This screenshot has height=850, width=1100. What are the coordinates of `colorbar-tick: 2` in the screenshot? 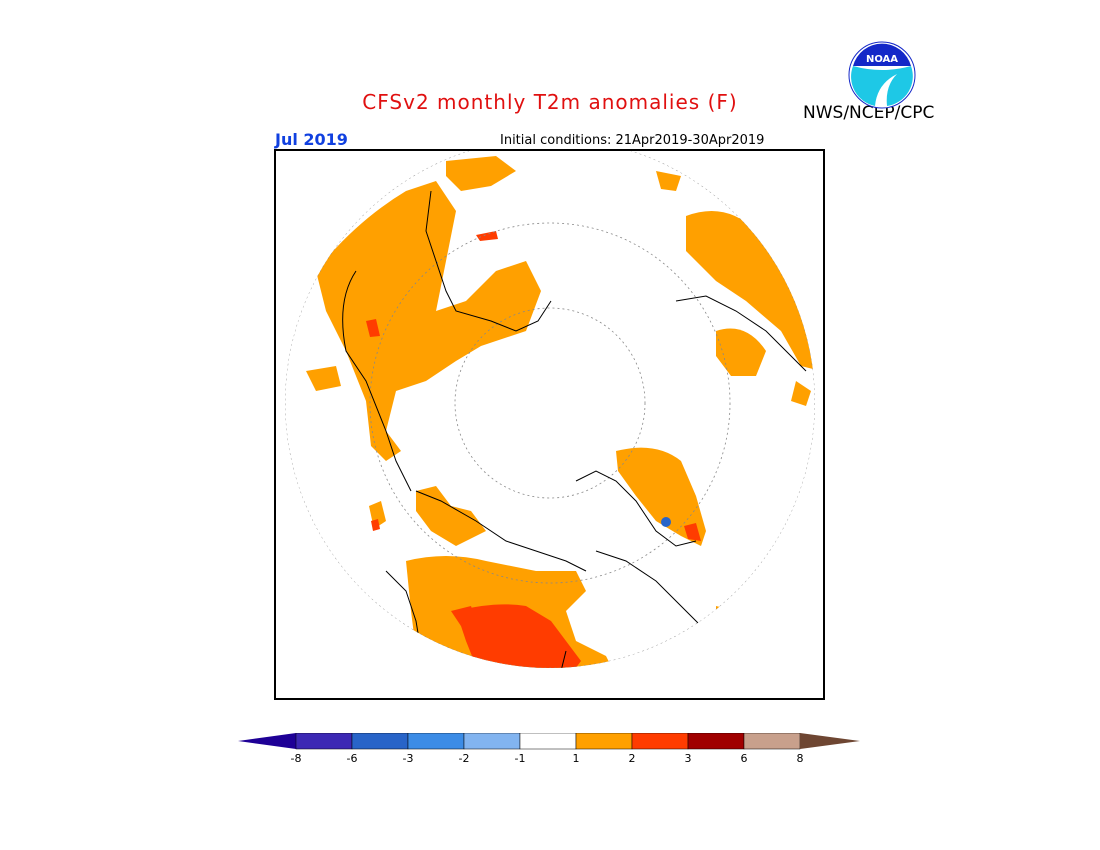 It's located at (632, 758).